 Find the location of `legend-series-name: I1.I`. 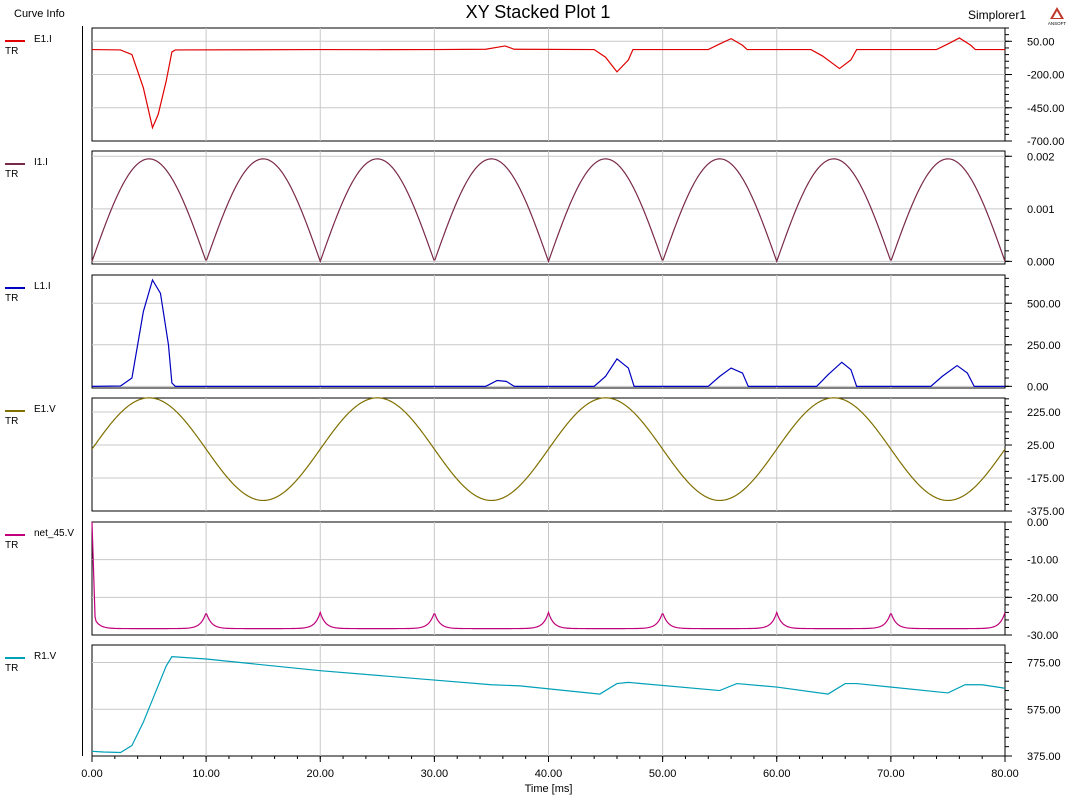

legend-series-name: I1.I is located at coordinates (41, 162).